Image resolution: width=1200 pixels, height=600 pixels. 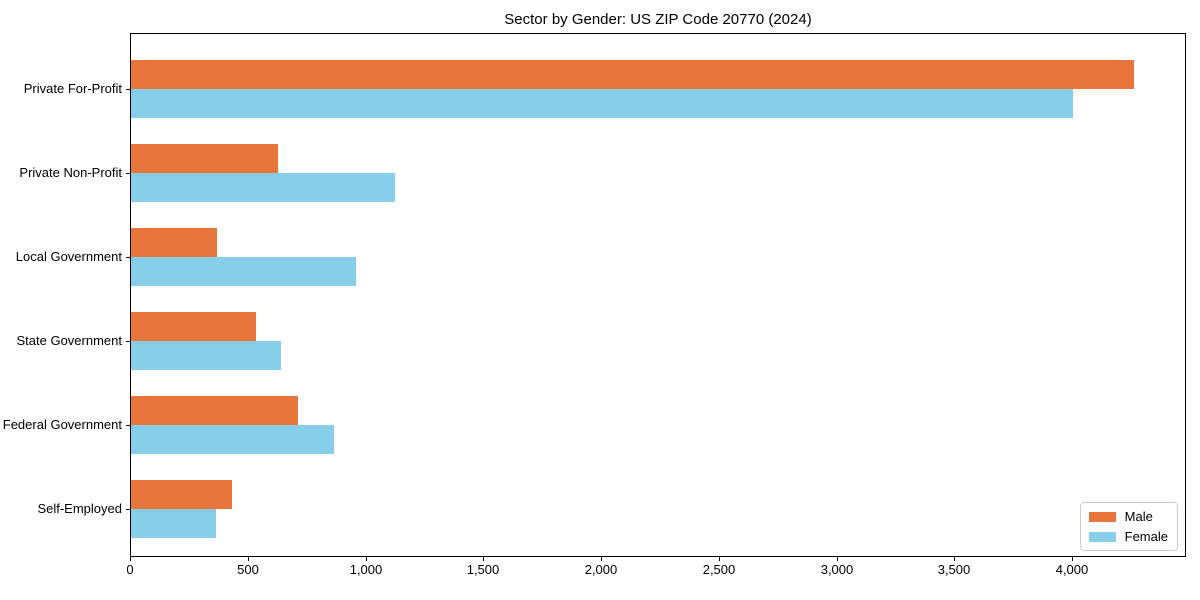 What do you see at coordinates (206, 355) in the screenshot?
I see `bar-female-state-government` at bounding box center [206, 355].